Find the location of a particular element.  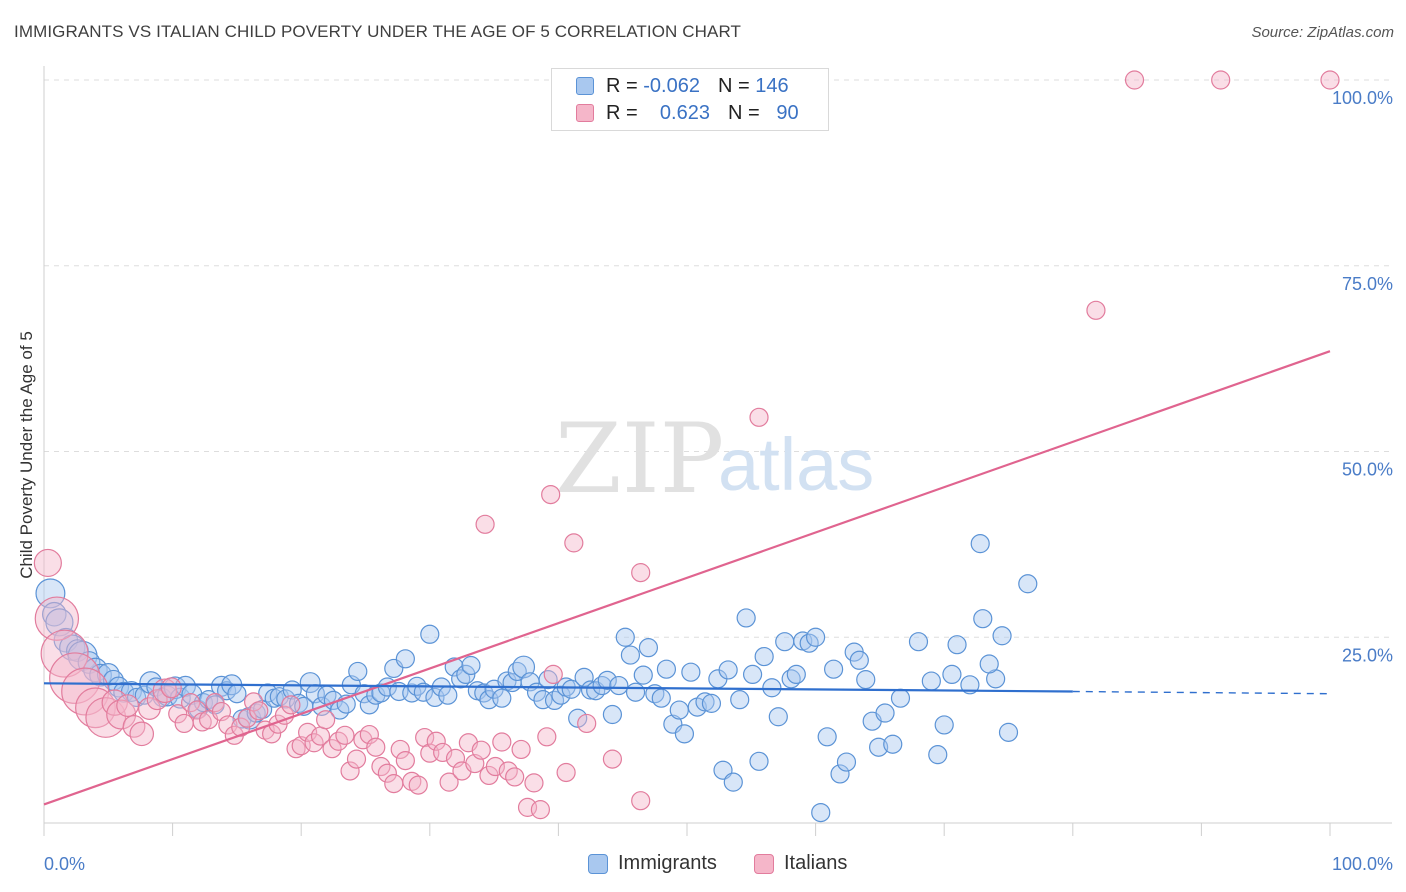

legend-item-italians: Italians is located at coordinates (800, 863).